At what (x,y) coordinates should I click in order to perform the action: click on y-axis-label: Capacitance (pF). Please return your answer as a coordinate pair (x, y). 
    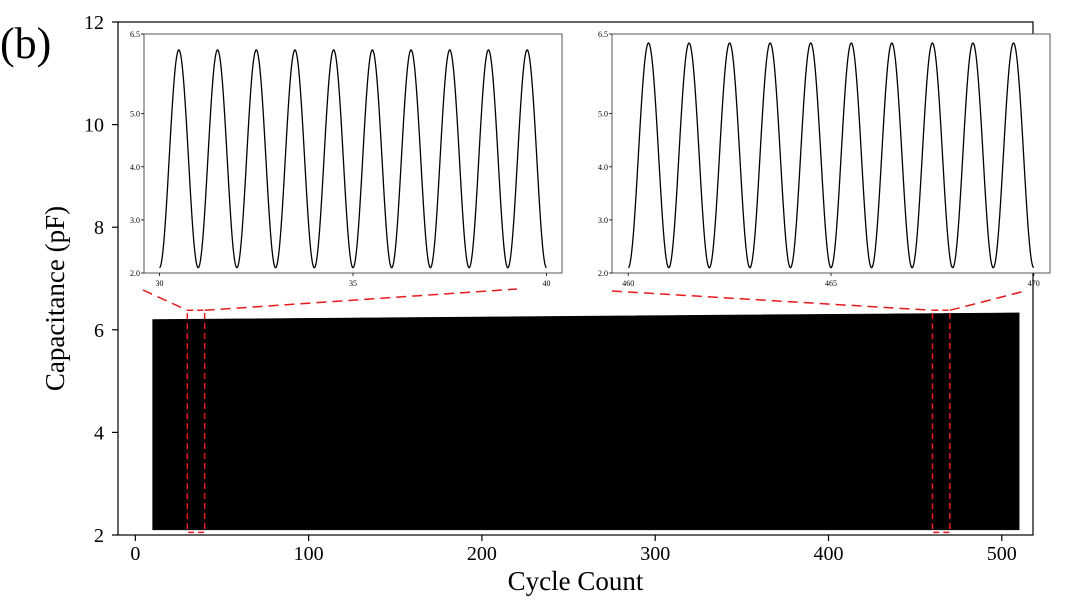
    Looking at the image, I should click on (55, 298).